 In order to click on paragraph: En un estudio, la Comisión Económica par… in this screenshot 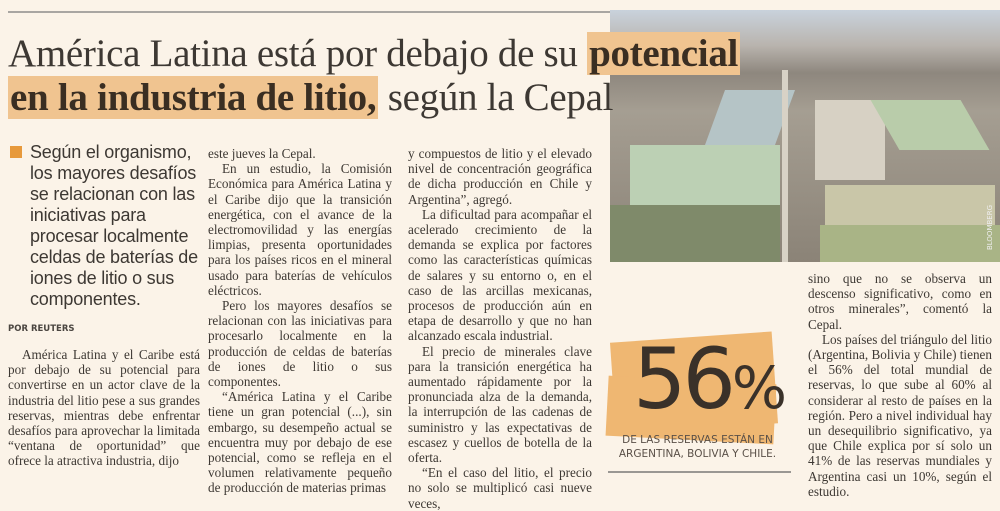, I will do `click(300, 229)`.